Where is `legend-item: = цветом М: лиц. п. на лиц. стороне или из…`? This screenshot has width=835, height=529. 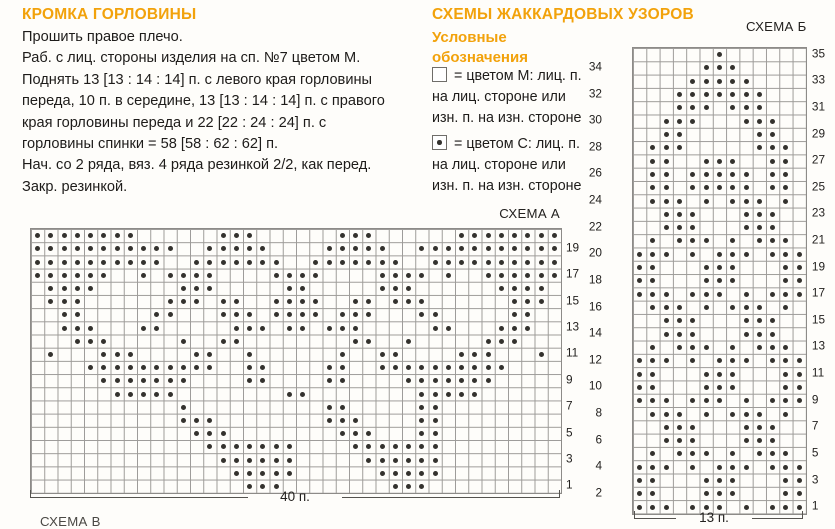
legend-item: = цветом М: лиц. п. на лиц. стороне или из… is located at coordinates (527, 97).